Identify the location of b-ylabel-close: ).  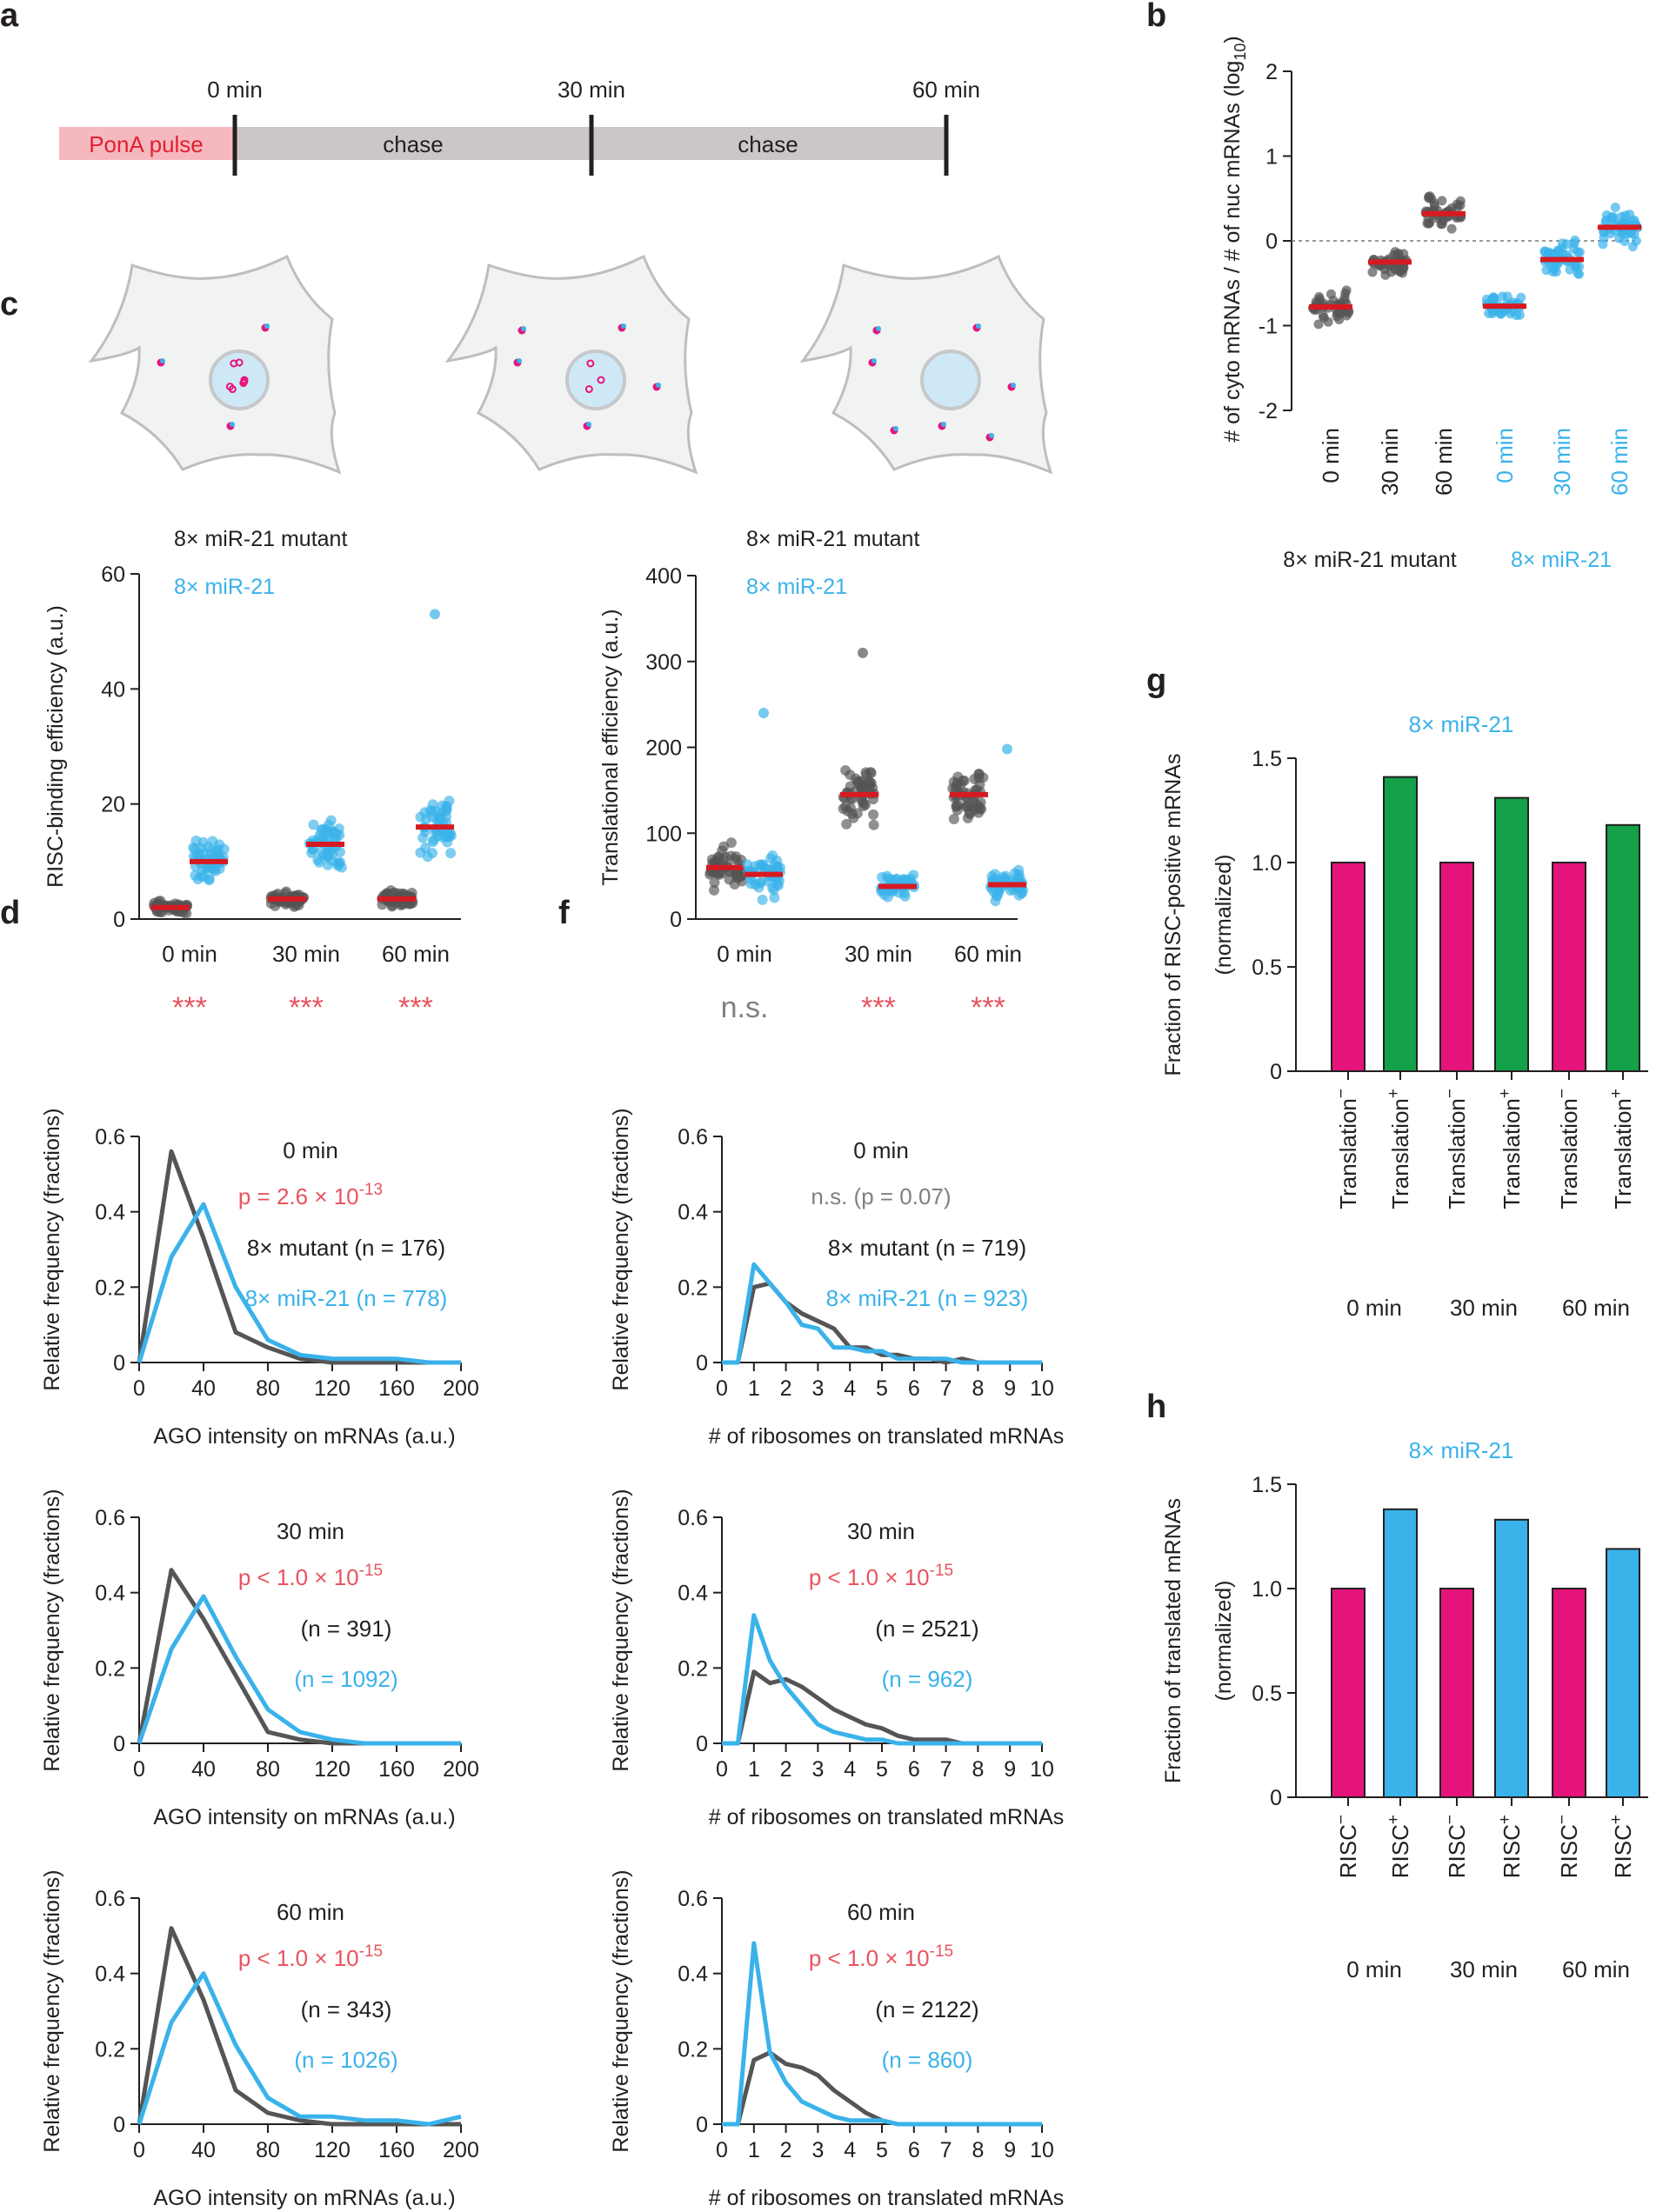
(1232, 39).